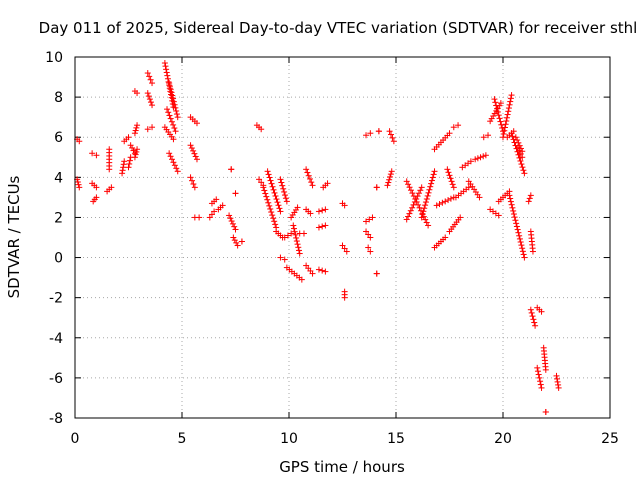 This screenshot has height=480, width=640. Describe the element at coordinates (342, 467) in the screenshot. I see `x-axis-label: GPS time / hours` at that location.